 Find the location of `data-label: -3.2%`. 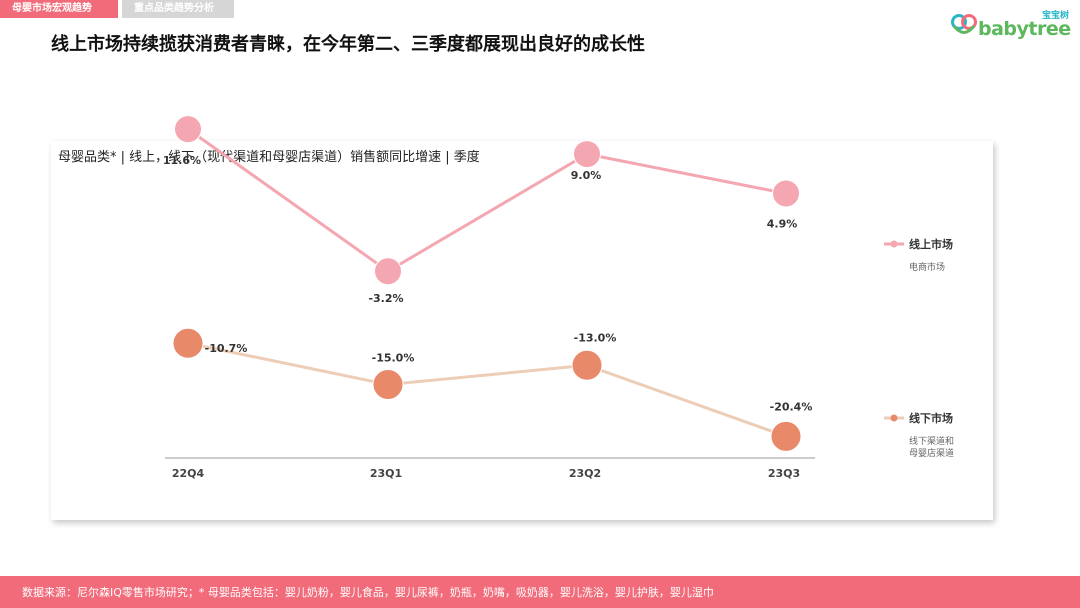

data-label: -3.2% is located at coordinates (385, 298).